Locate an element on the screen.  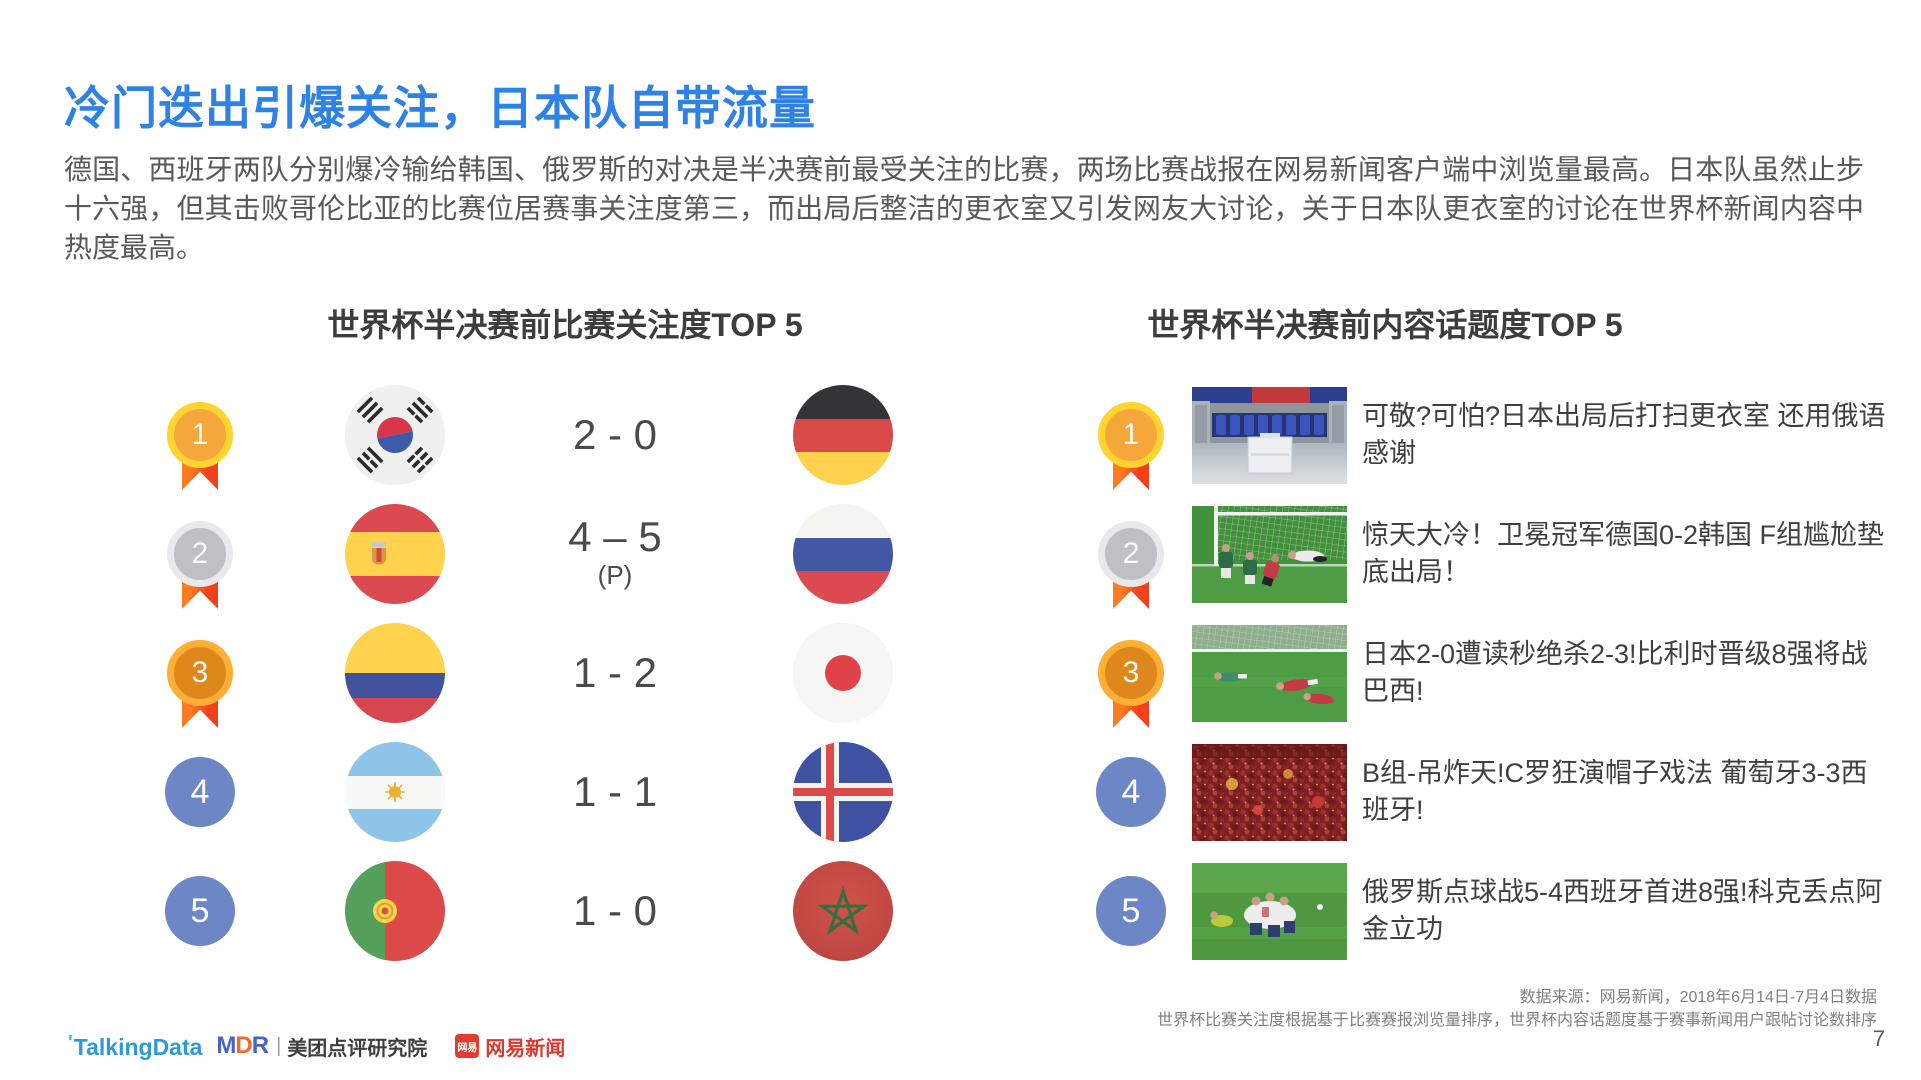
right-section-title: 世界杯半决赛前内容话题度TOP 5 is located at coordinates (1385, 325).